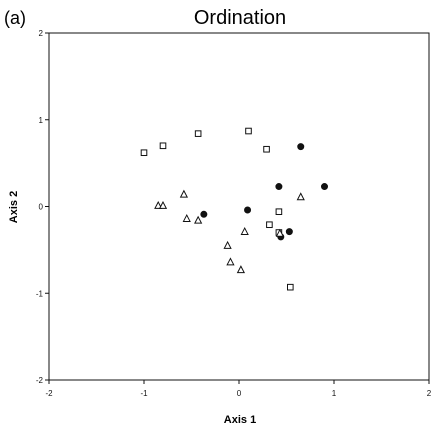 This screenshot has height=437, width=433. I want to click on panel-label: (a), so click(15, 18).